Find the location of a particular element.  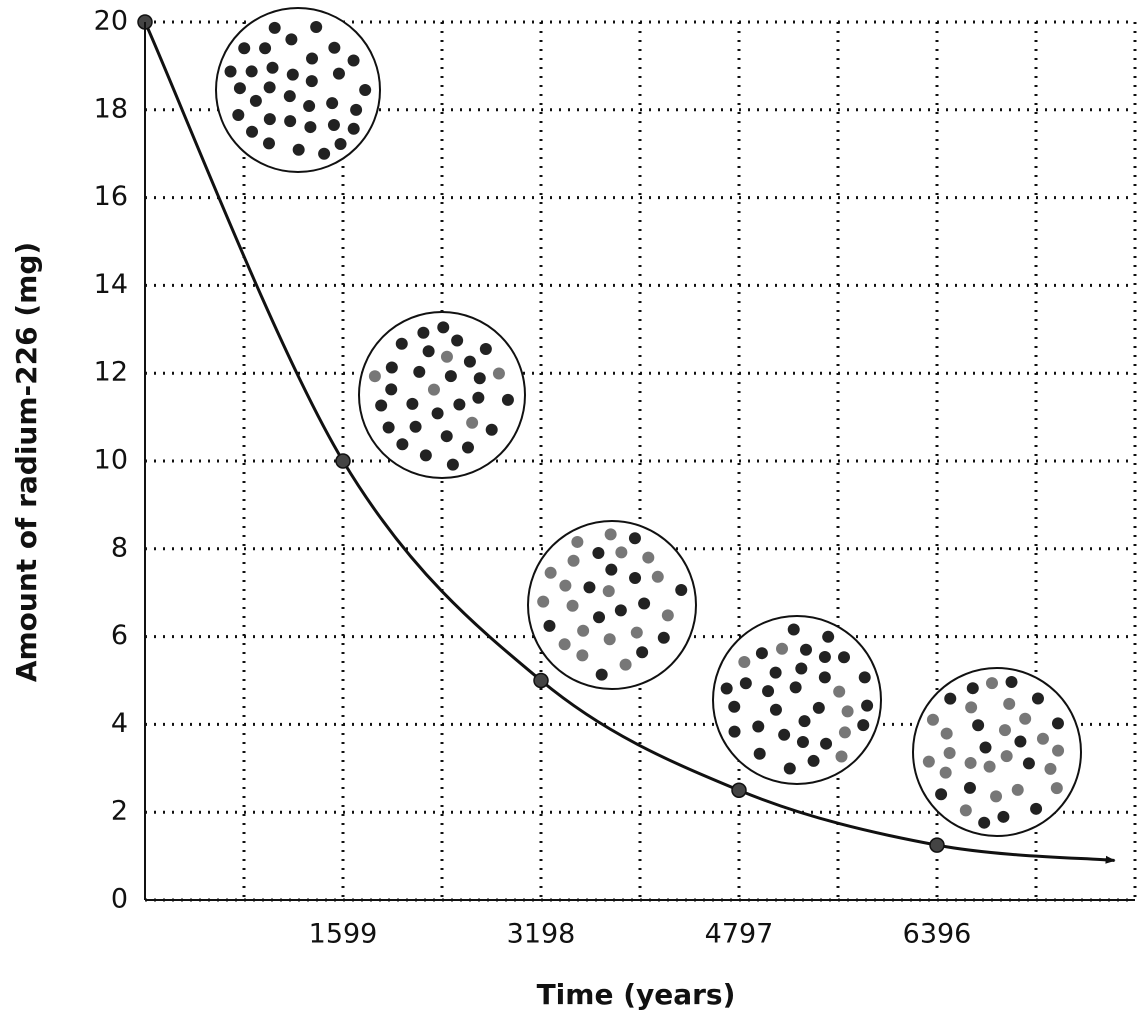

data-point is located at coordinates (343, 461).